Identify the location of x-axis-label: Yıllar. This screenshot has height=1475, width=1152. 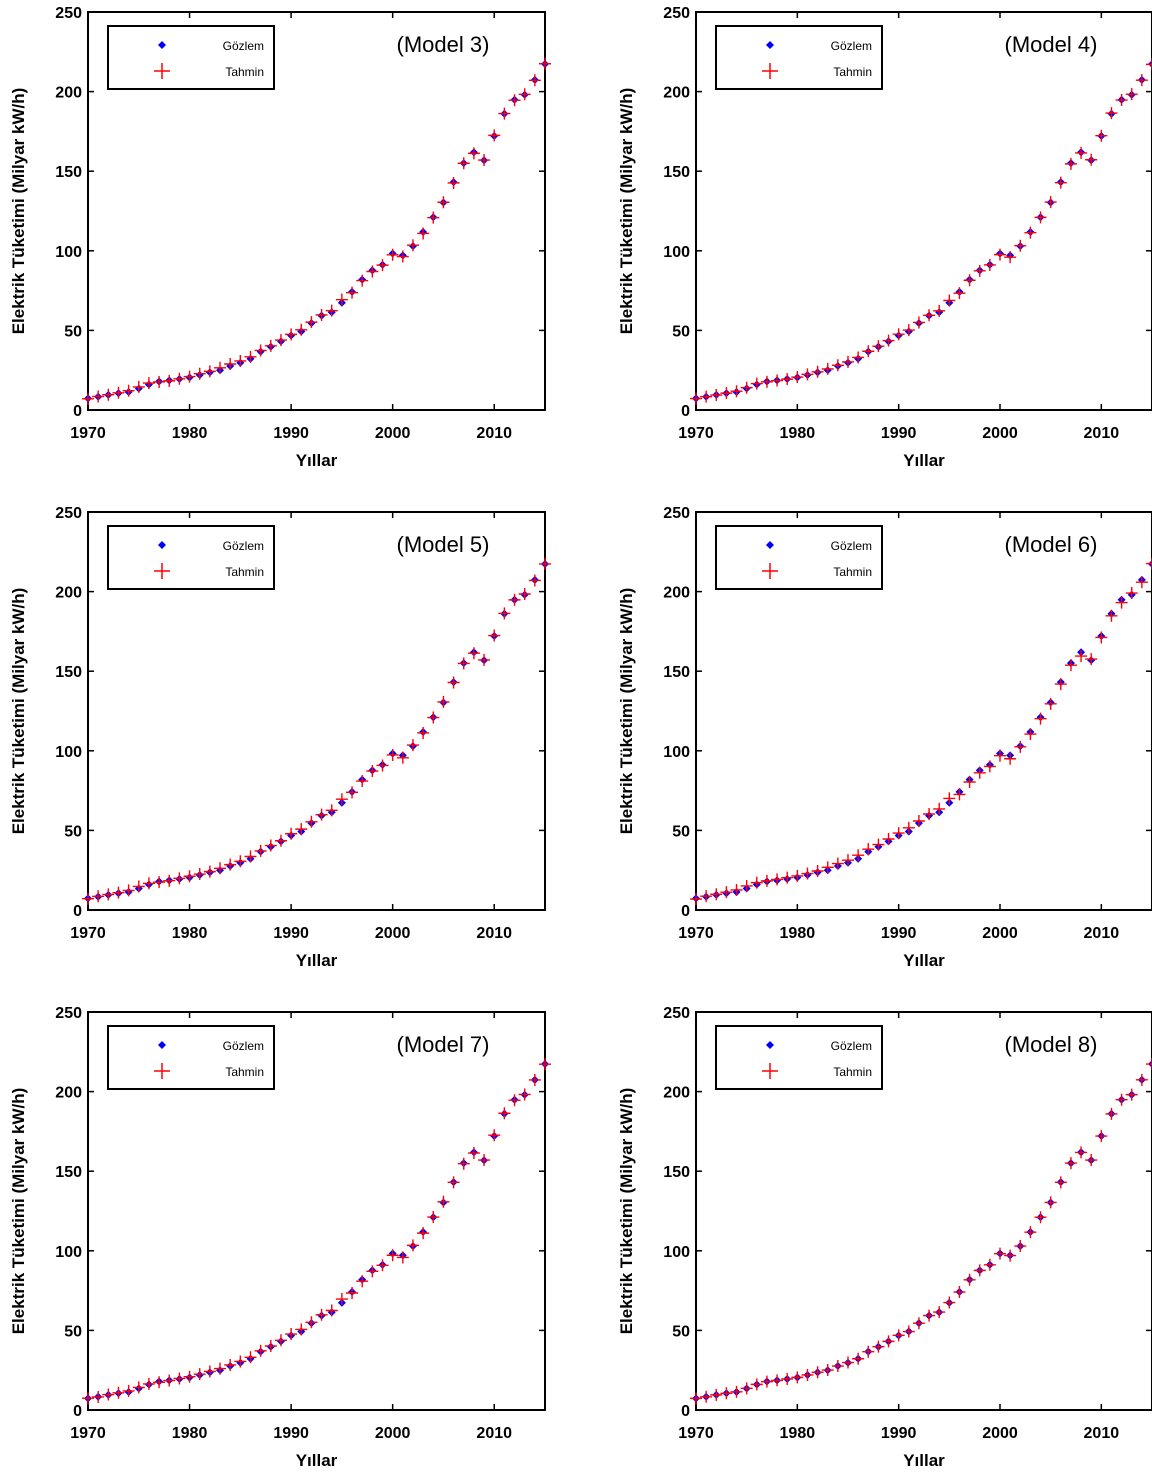
(317, 1460).